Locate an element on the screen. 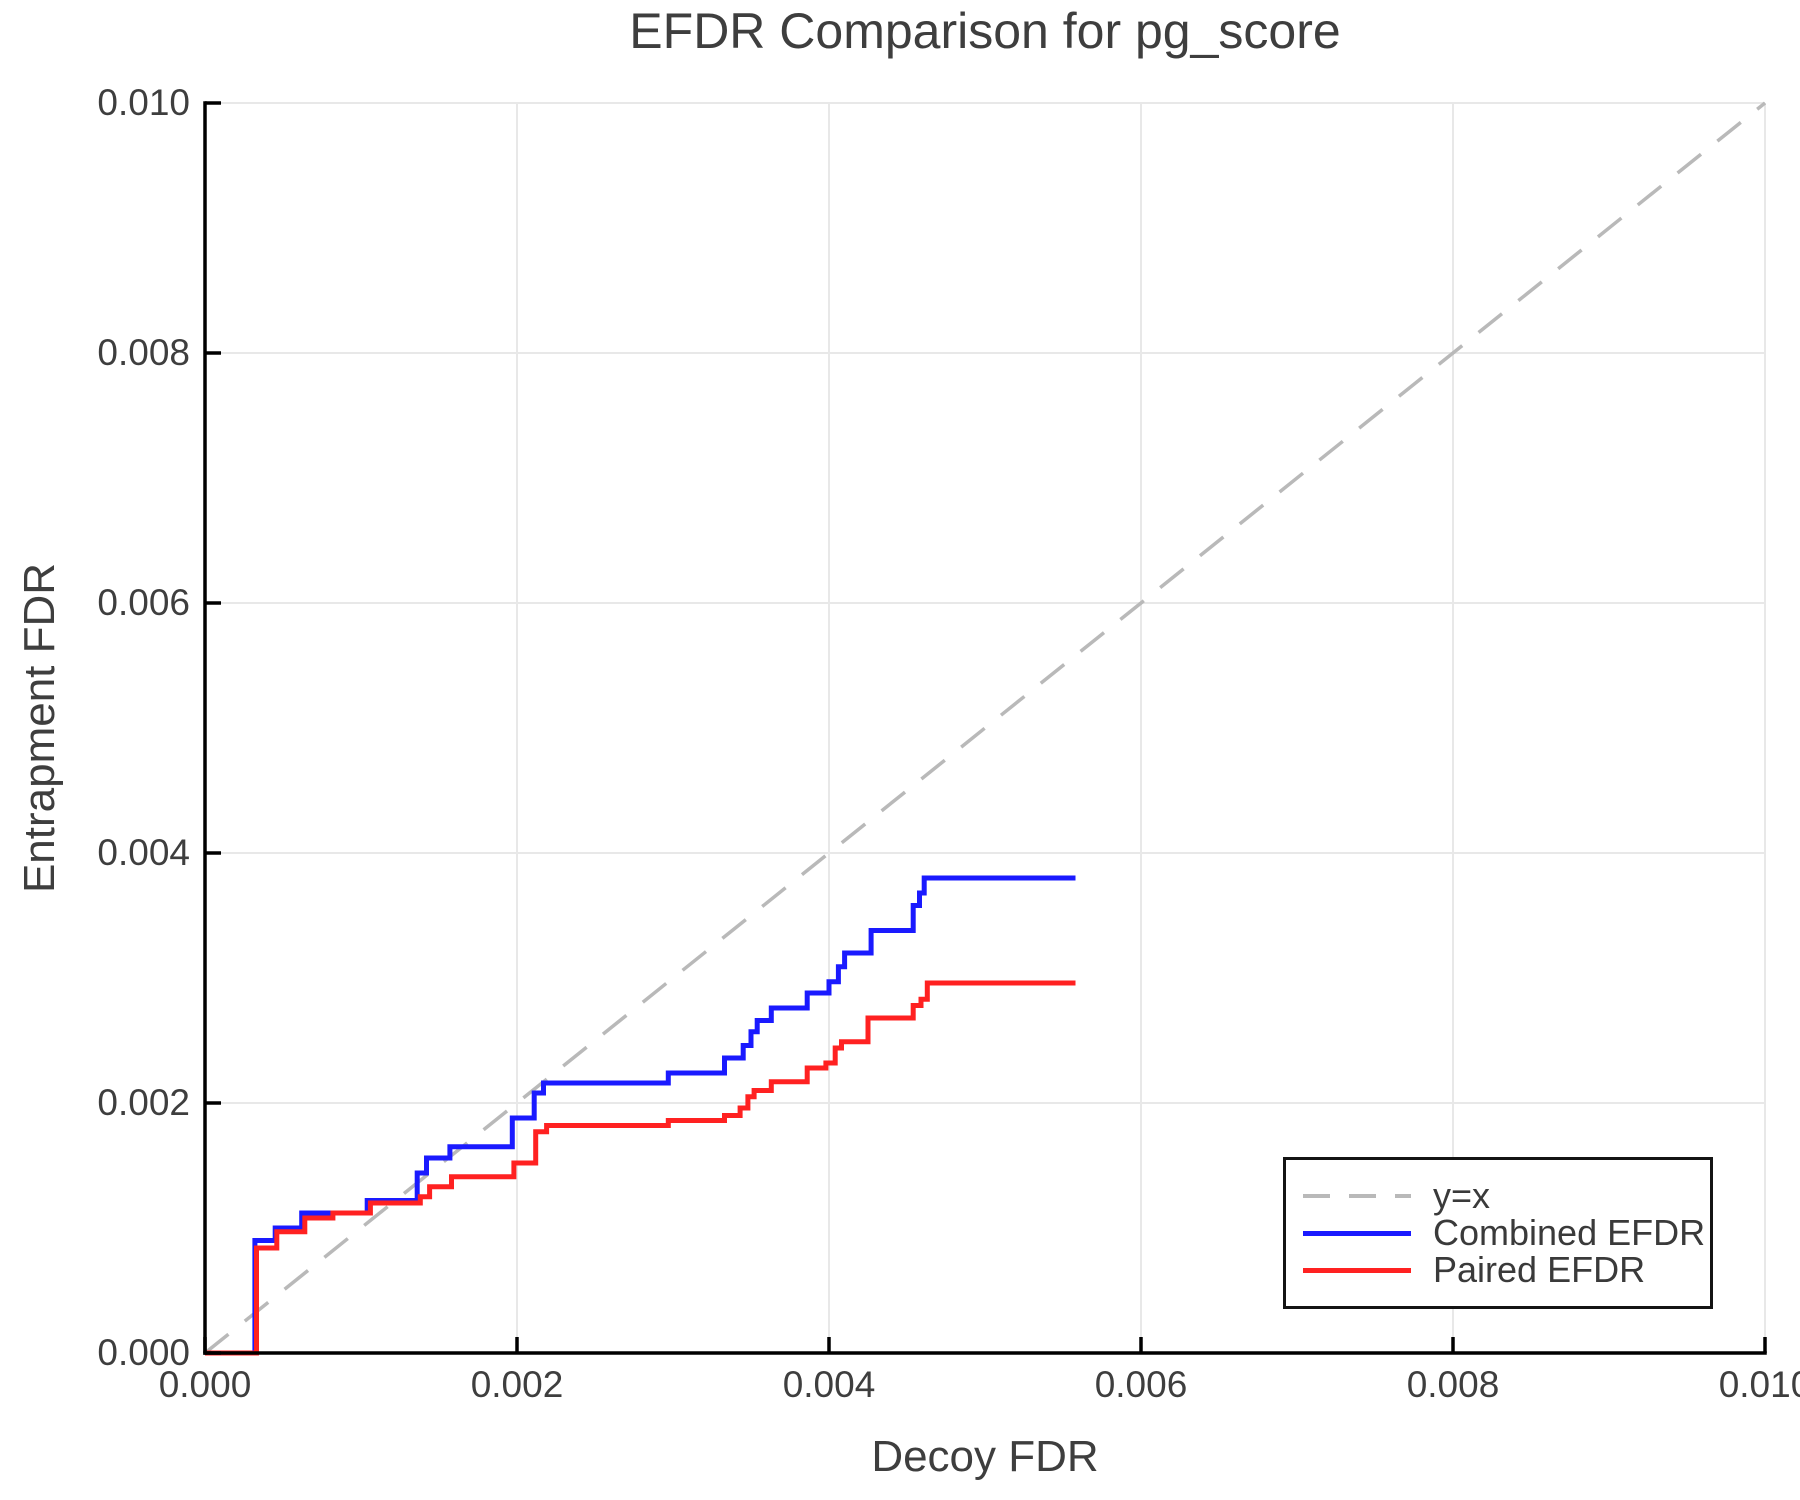  y-tick-label: 0.002 is located at coordinates (143, 1102).